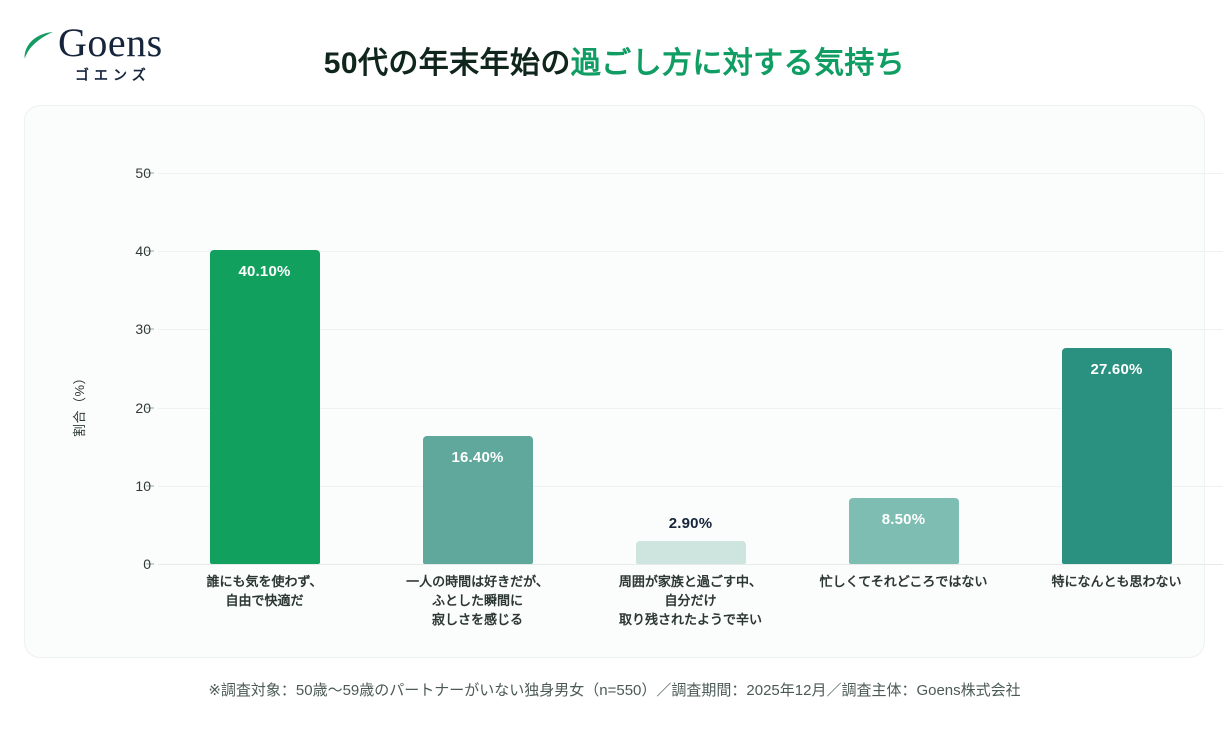 Image resolution: width=1229 pixels, height=730 pixels. Describe the element at coordinates (477, 457) in the screenshot. I see `bar-value-label: 16.40%` at that location.